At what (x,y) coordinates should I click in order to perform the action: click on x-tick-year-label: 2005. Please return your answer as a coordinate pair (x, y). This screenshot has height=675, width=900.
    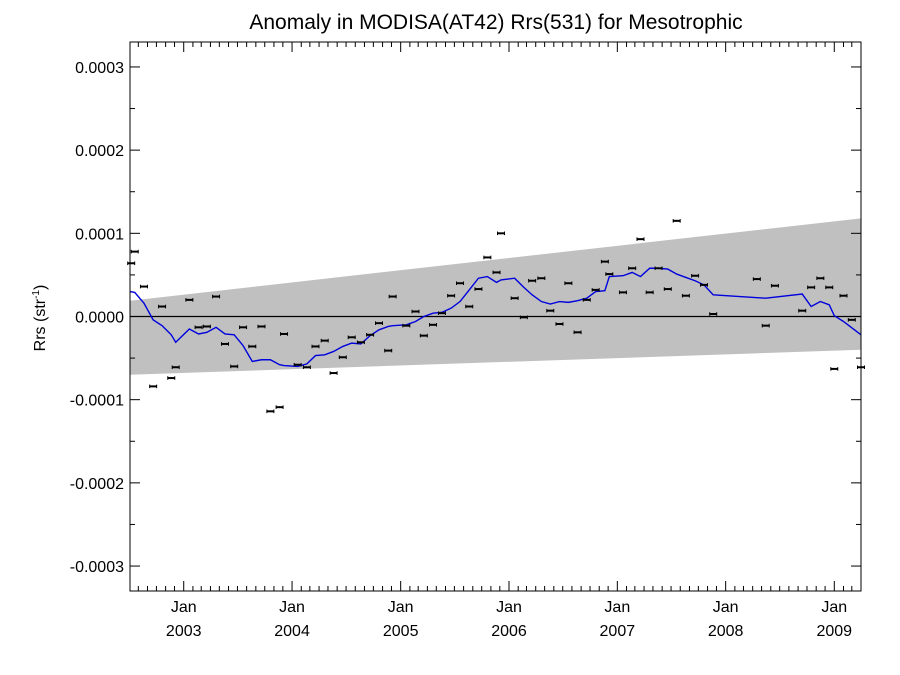
    Looking at the image, I should click on (401, 631).